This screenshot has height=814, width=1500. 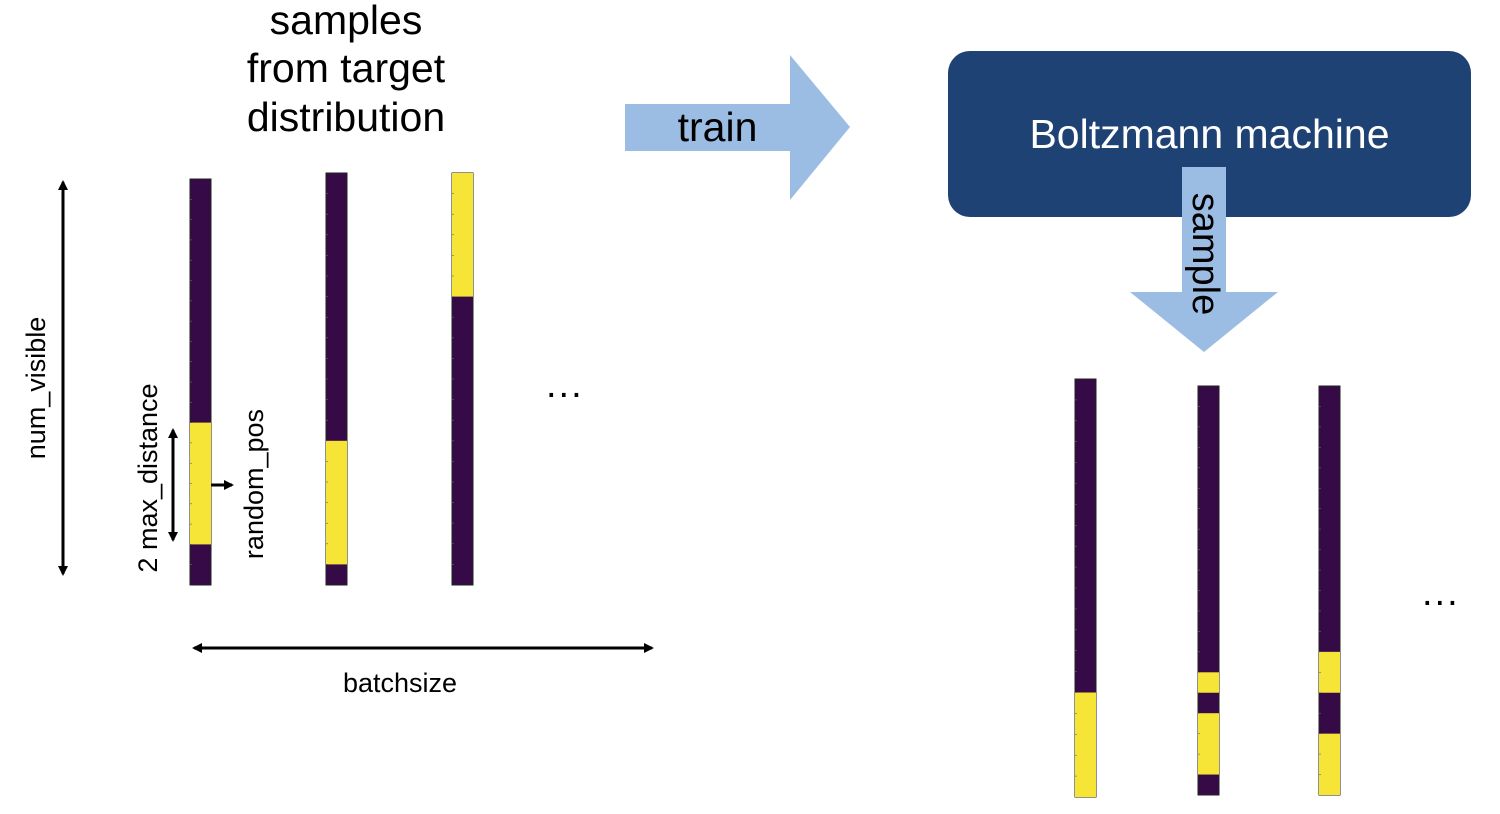 What do you see at coordinates (400, 683) in the screenshot?
I see `batchsize-label: batchsize` at bounding box center [400, 683].